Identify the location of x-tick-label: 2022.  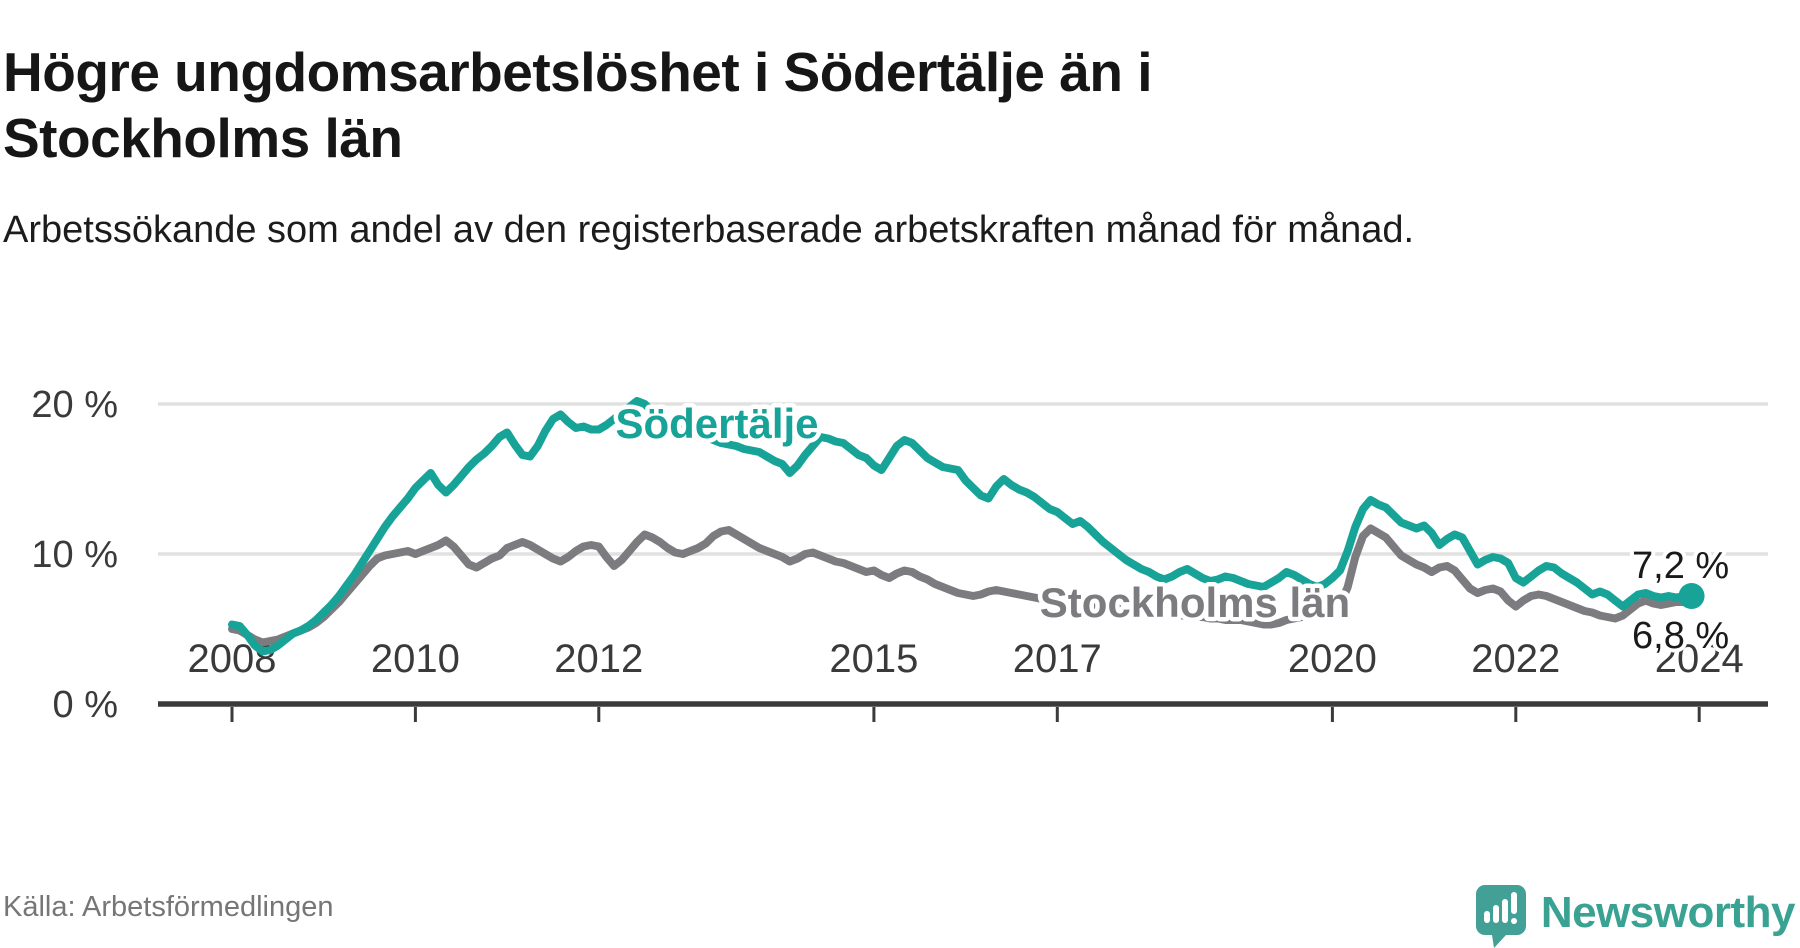
(1515, 659).